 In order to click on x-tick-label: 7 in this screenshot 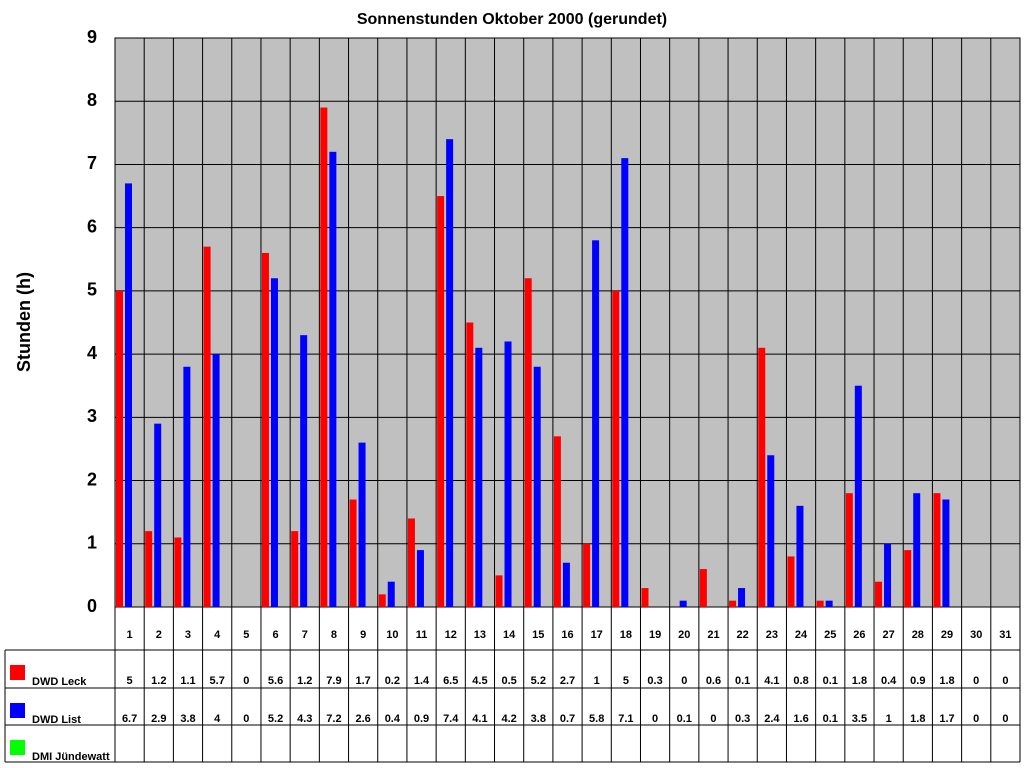, I will do `click(305, 635)`.